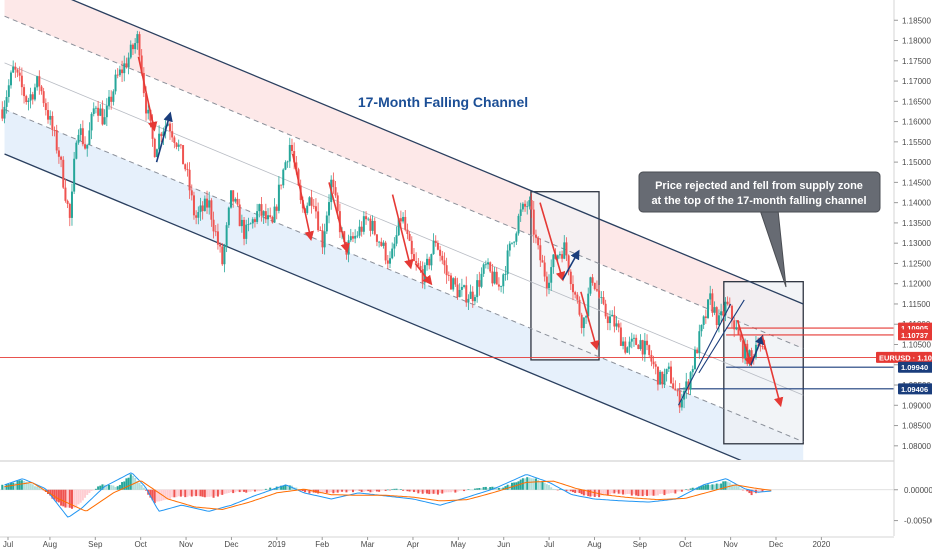 The width and height of the screenshot is (932, 550). Describe the element at coordinates (916, 344) in the screenshot. I see `price-tick-label: 1.10500` at that location.